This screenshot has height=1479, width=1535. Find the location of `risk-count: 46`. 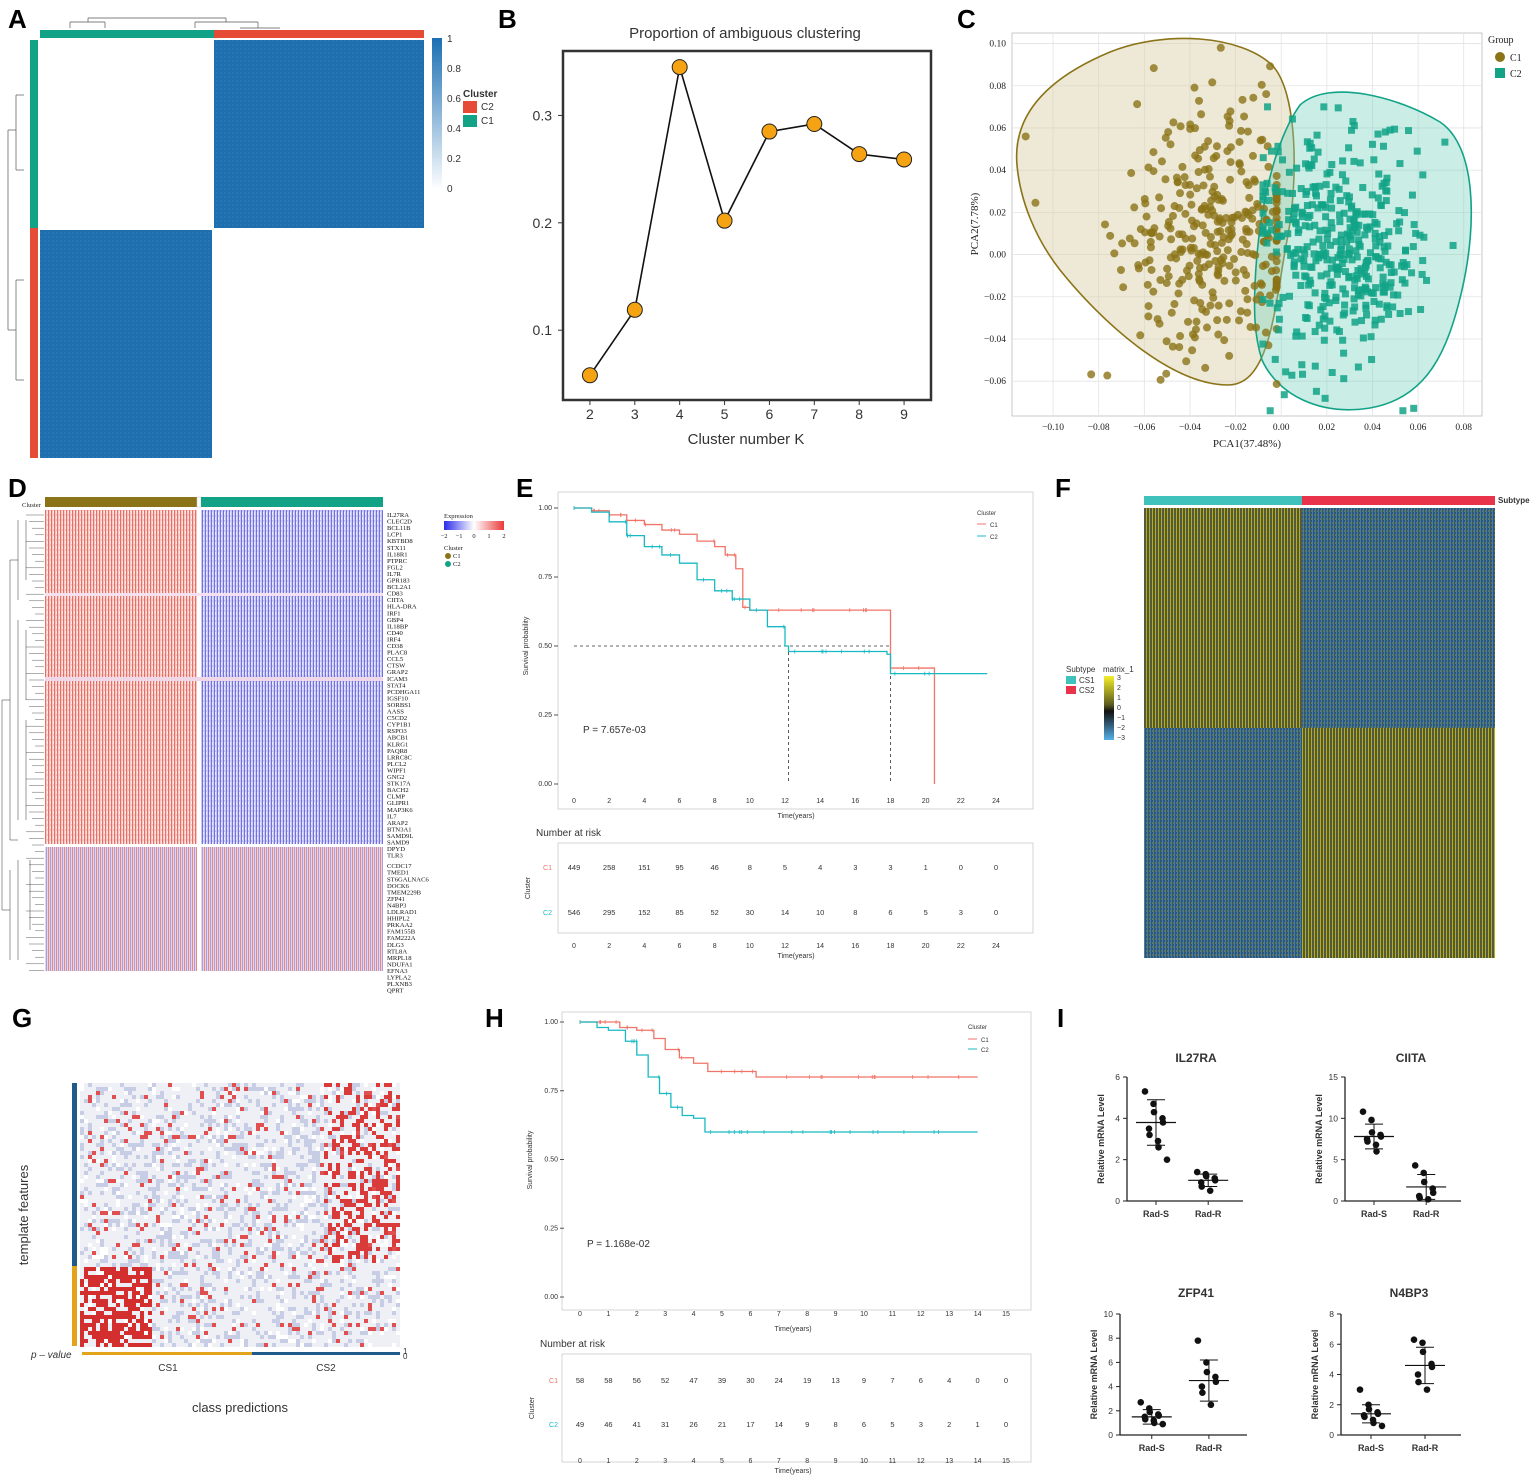

risk-count: 46 is located at coordinates (714, 867).